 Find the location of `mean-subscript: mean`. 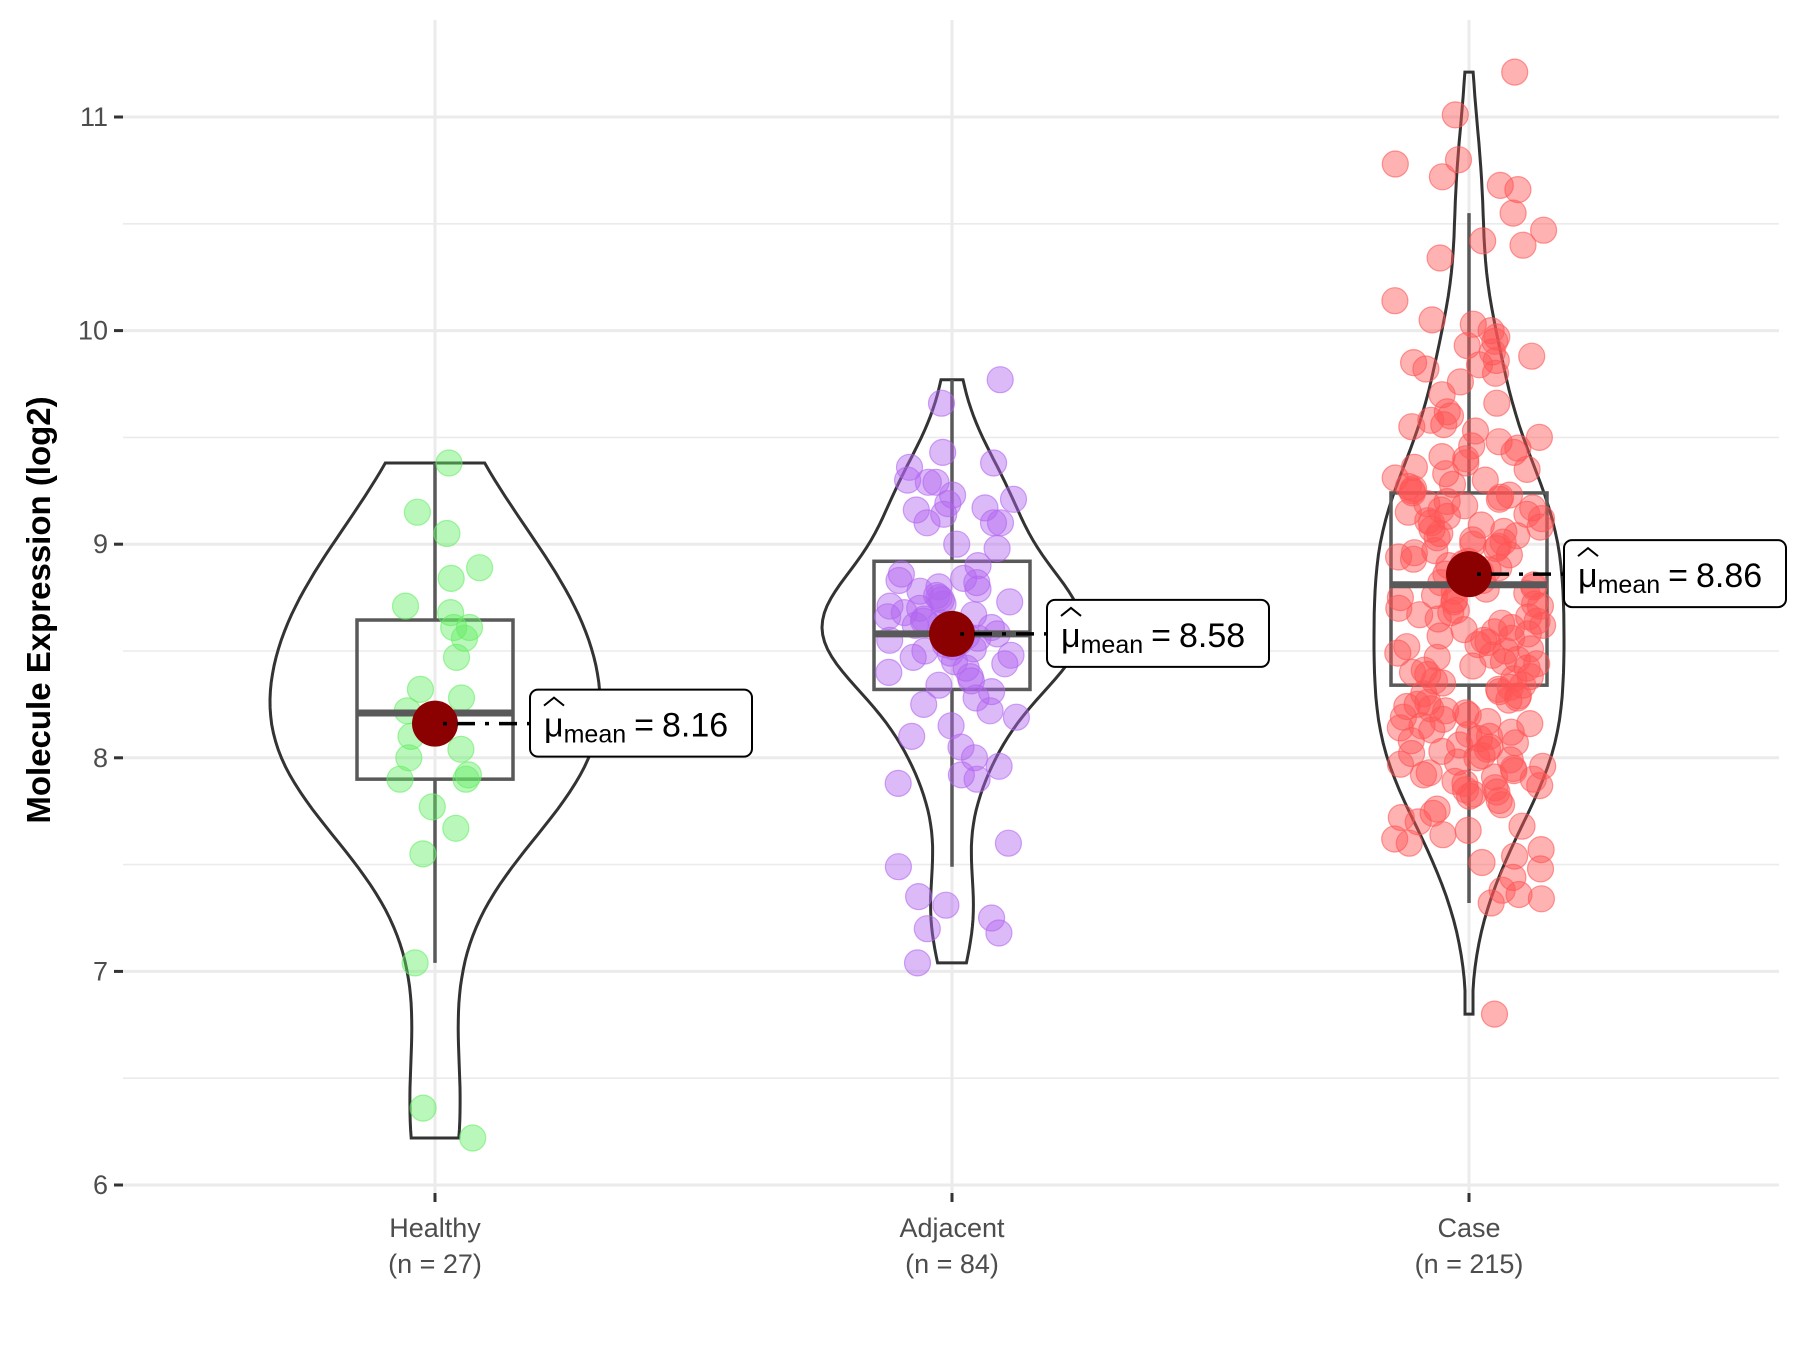

mean-subscript: mean is located at coordinates (595, 735).